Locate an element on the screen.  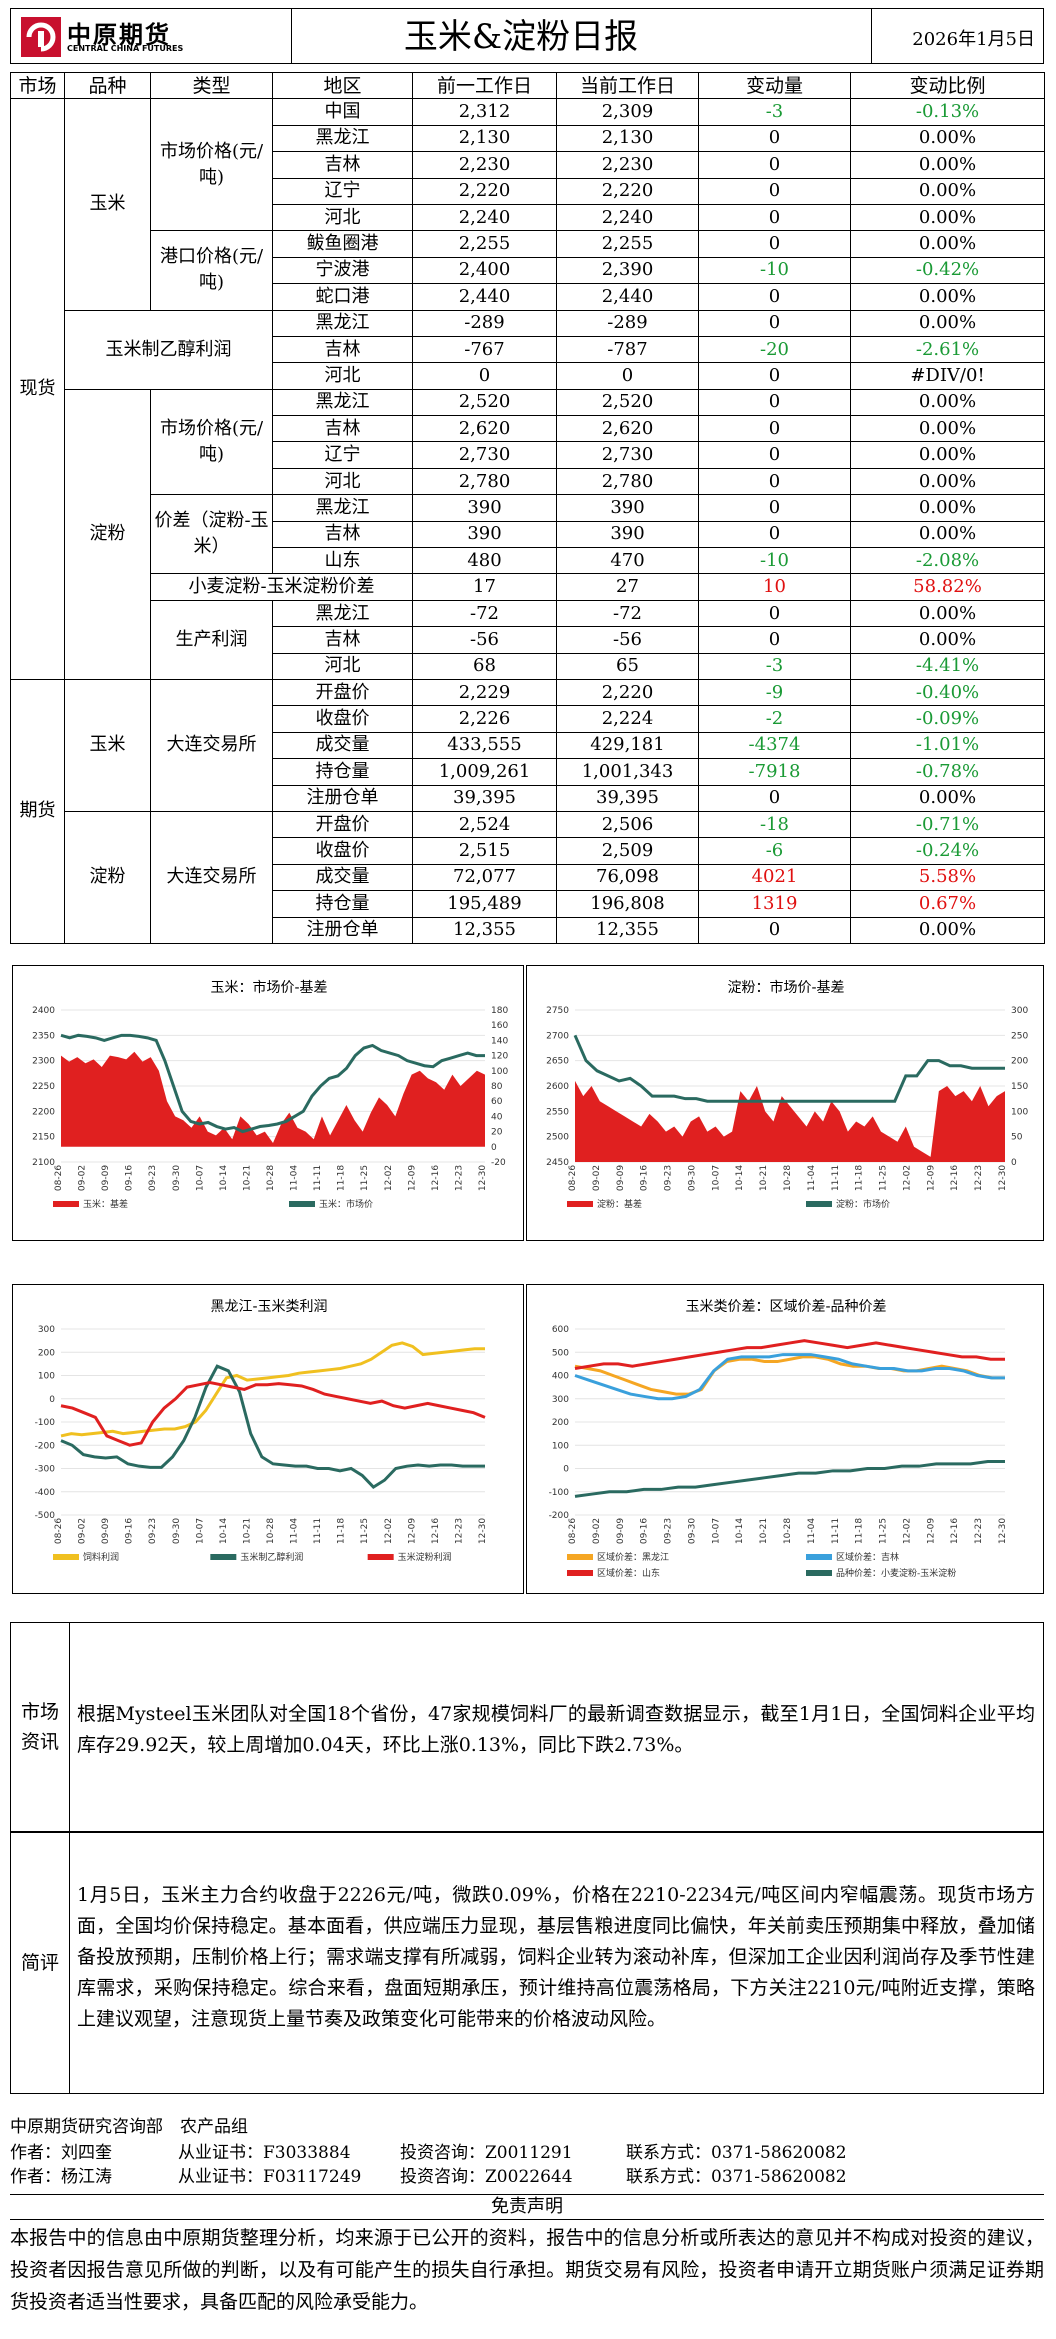
type-starch-market-price: 市场价格(元/吨) is located at coordinates (211, 442).